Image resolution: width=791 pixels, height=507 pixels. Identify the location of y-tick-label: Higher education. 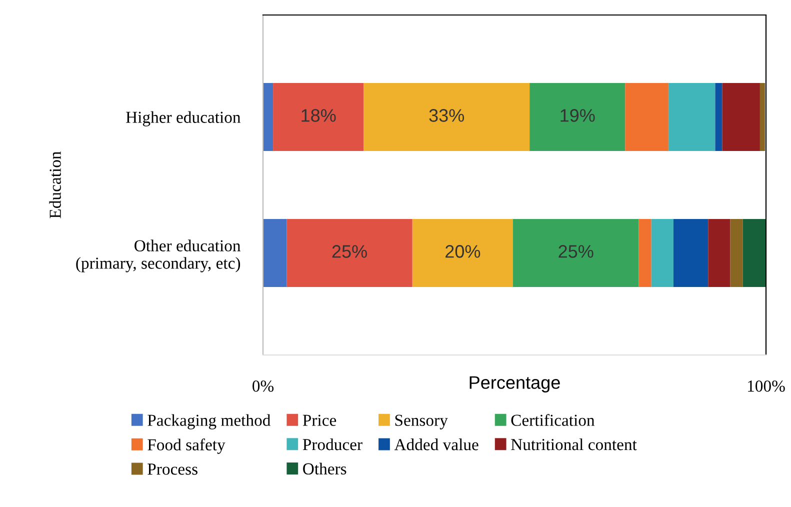
(183, 118).